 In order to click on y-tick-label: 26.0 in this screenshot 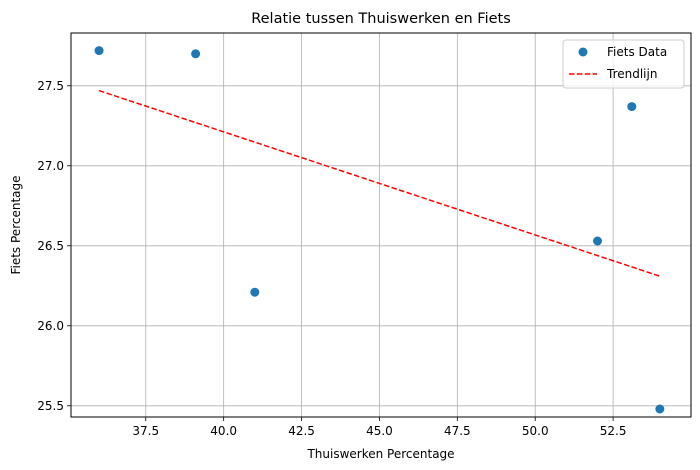, I will do `click(50, 326)`.